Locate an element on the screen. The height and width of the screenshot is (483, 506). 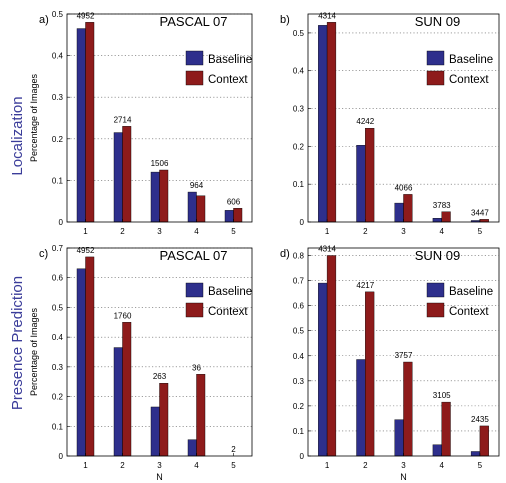
count-label: 2435 is located at coordinates (480, 419).